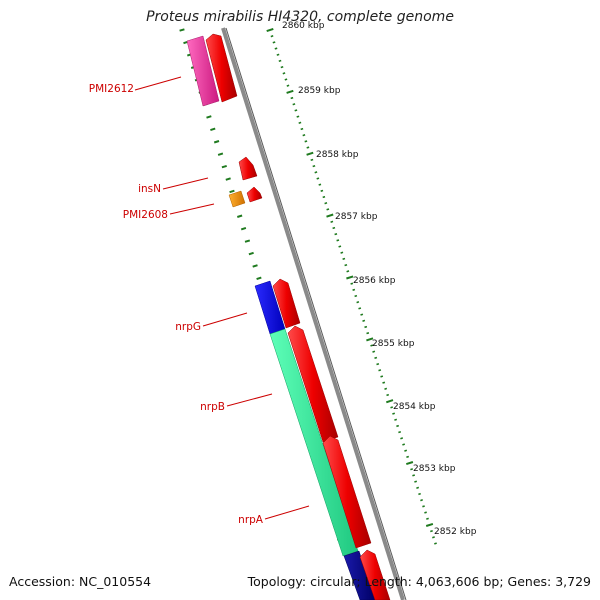  I want to click on gene-red-arrow-insn, so click(248, 168).